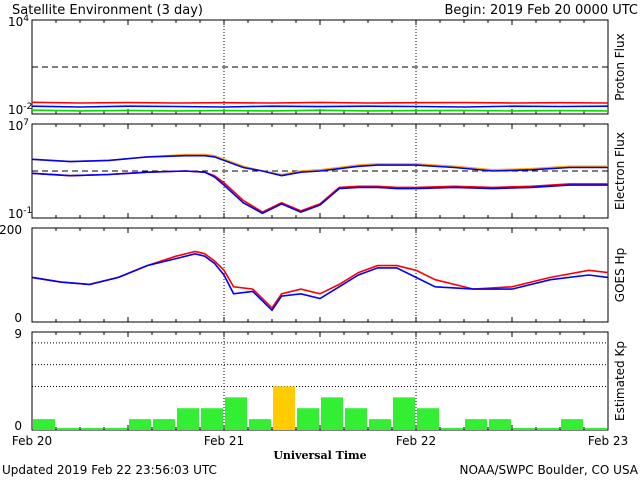  I want to click on goes_hp-series-blue, so click(320, 282).